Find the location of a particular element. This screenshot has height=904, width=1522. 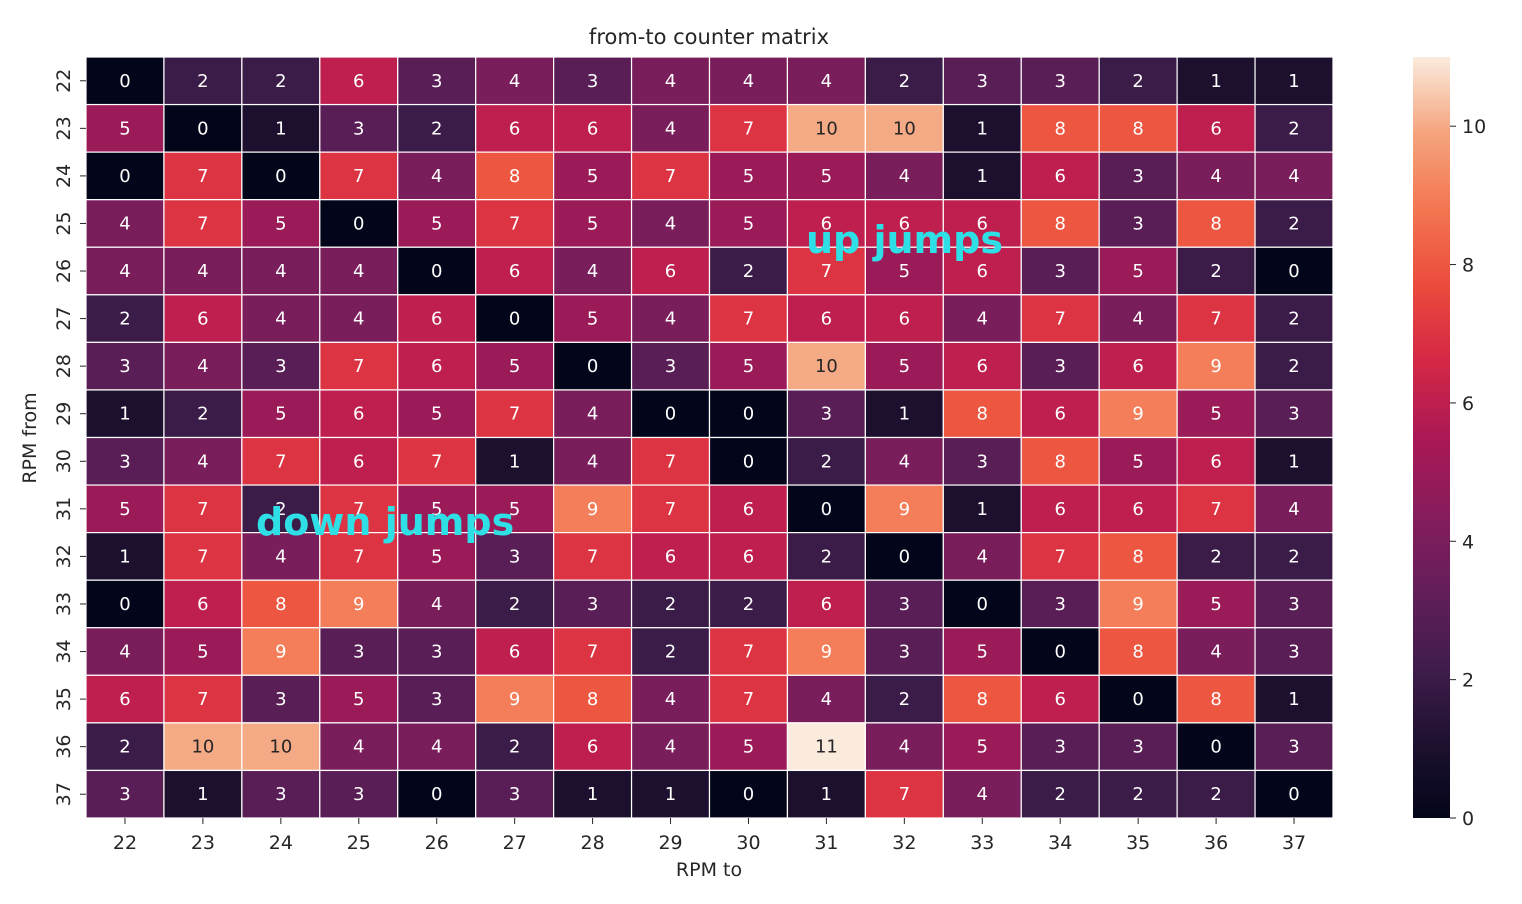

x-tick-label: 33 is located at coordinates (982, 843).